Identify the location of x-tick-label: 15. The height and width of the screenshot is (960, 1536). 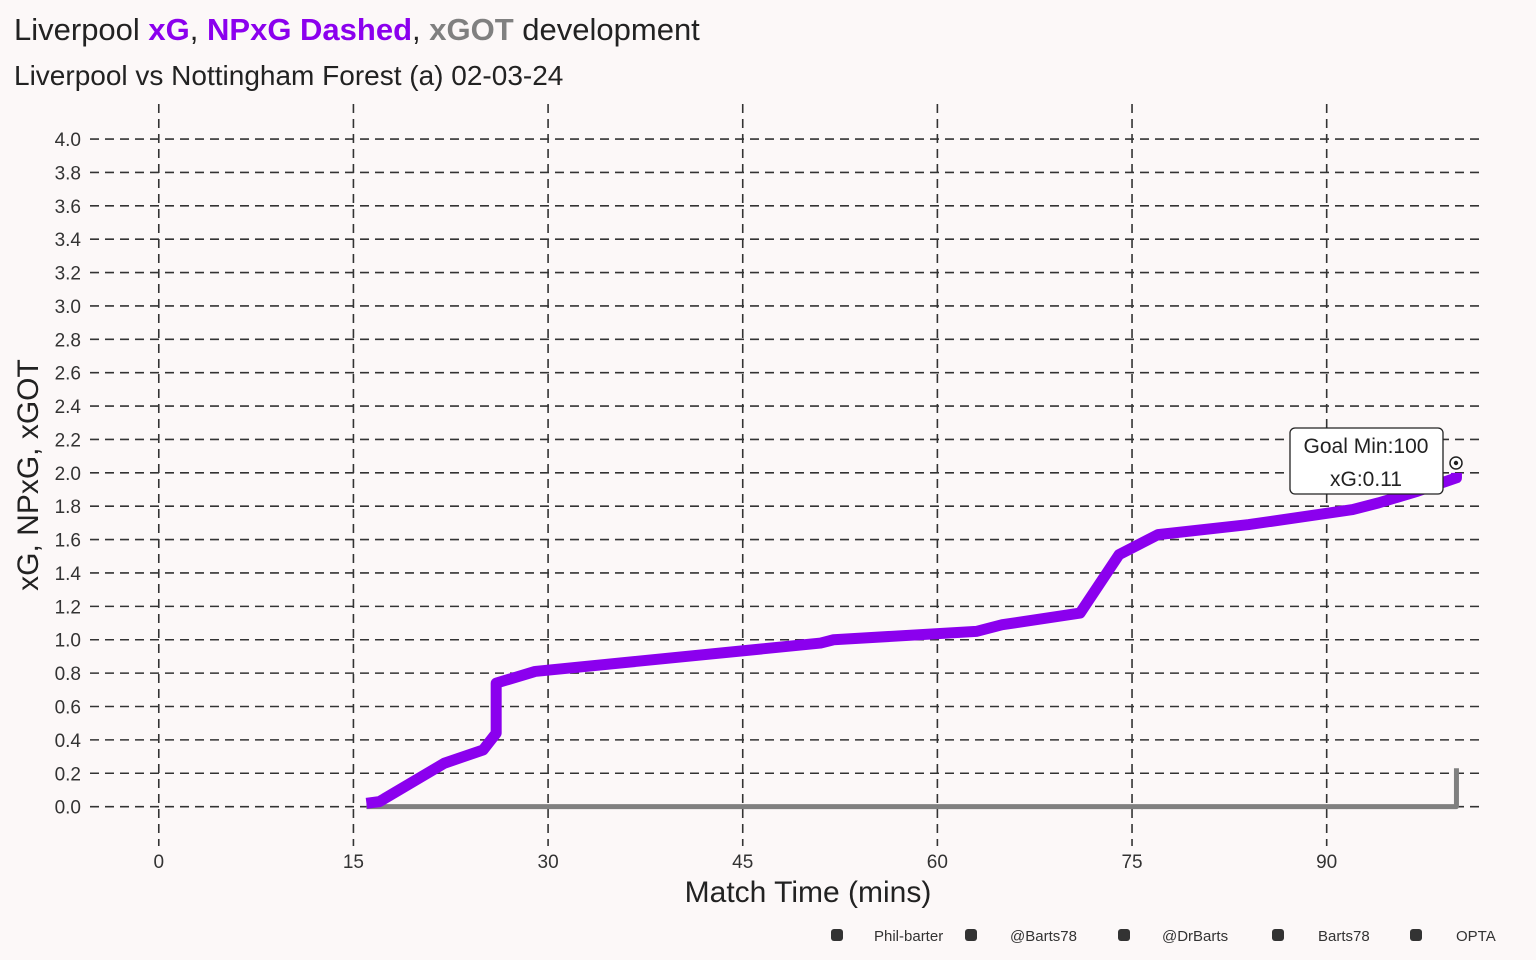
(353, 862).